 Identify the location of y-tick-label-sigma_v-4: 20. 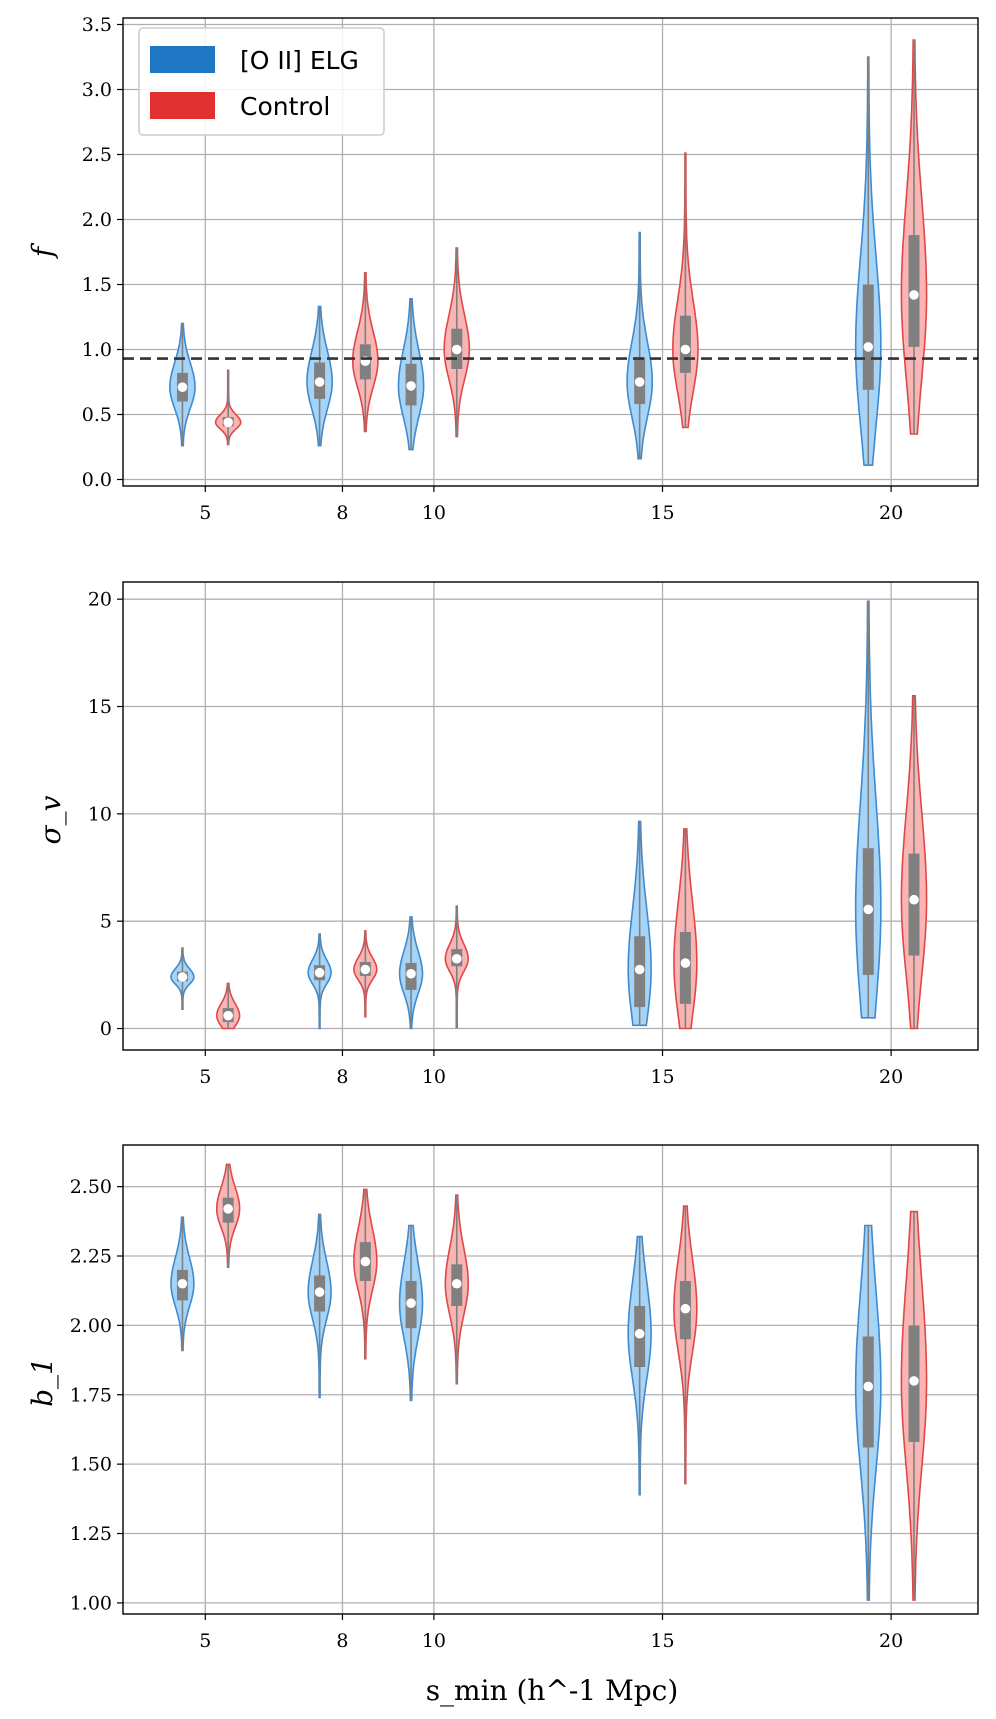
(100, 600).